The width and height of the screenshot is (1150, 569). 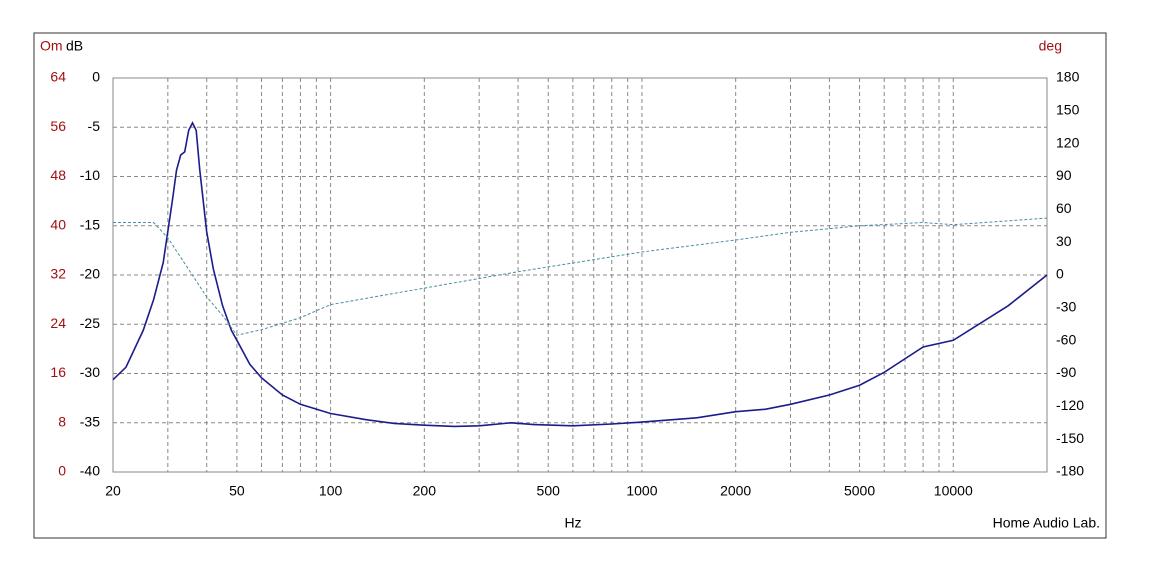 What do you see at coordinates (735, 491) in the screenshot?
I see `x-tick-label: 2000` at bounding box center [735, 491].